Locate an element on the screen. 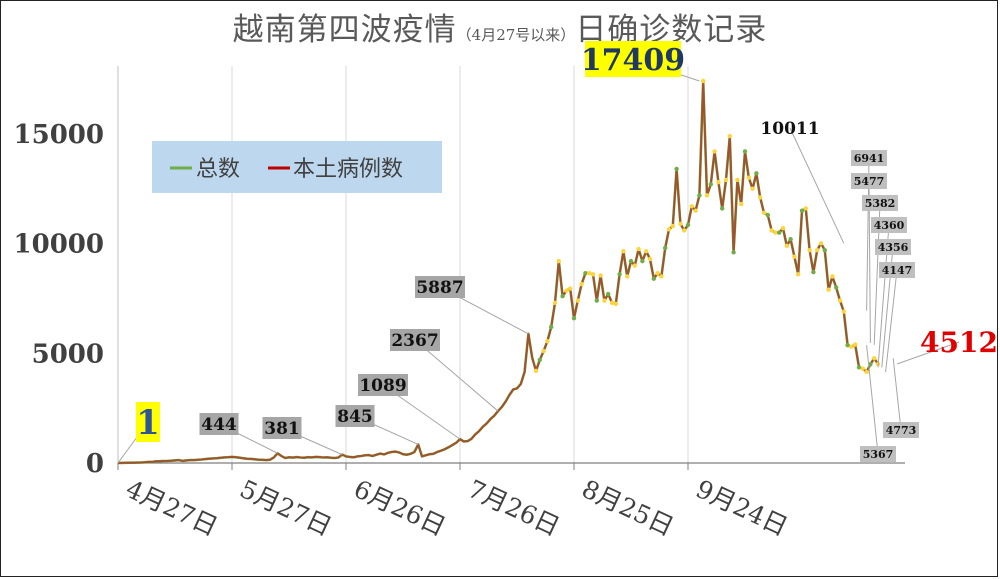 This screenshot has width=1000, height=579. annotation-label: 6941 is located at coordinates (869, 158).